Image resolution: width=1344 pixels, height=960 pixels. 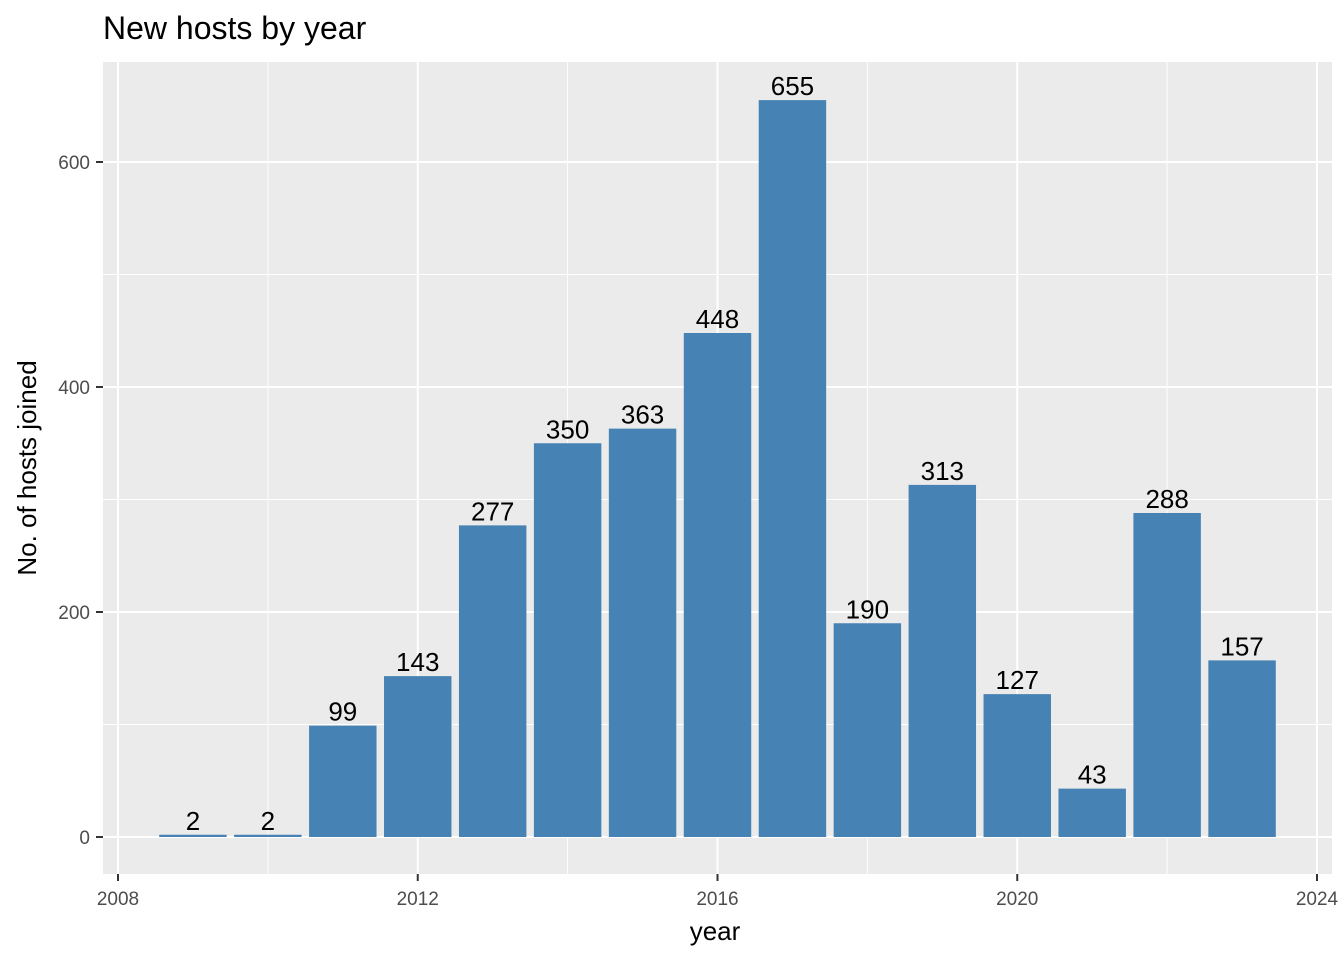 I want to click on y-tick-label: 200, so click(x=74, y=613).